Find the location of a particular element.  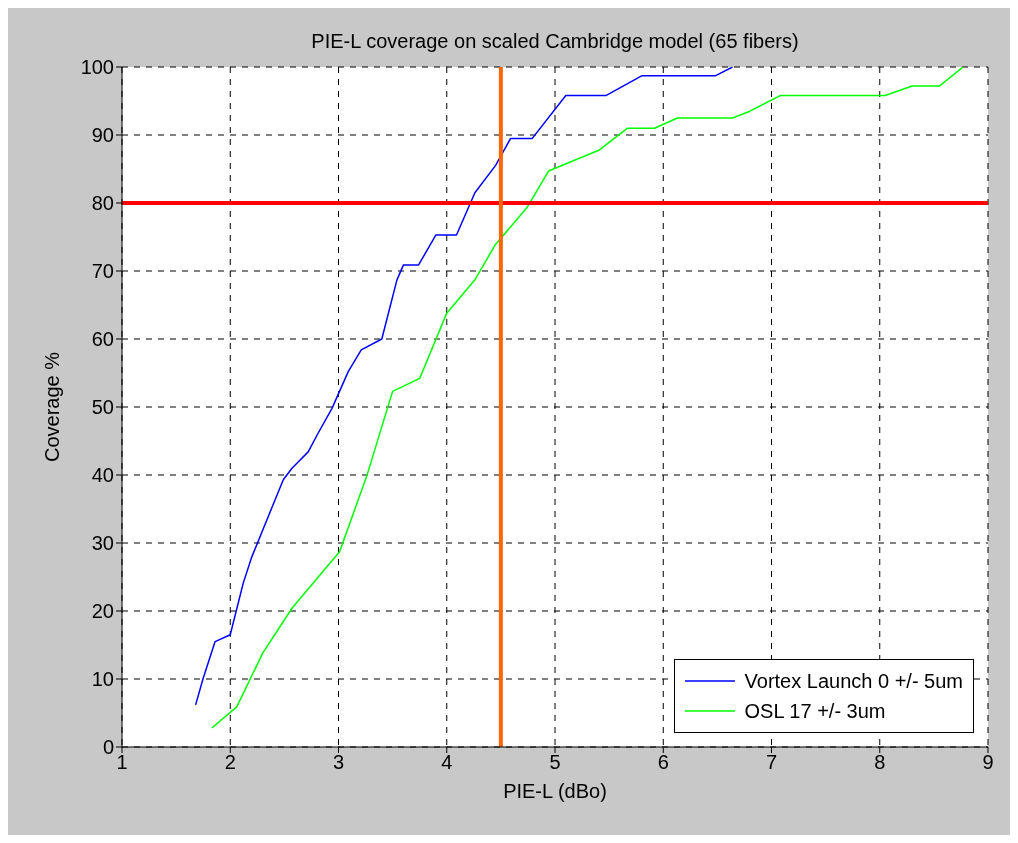

y-tick-label: 30 is located at coordinates (102, 543).